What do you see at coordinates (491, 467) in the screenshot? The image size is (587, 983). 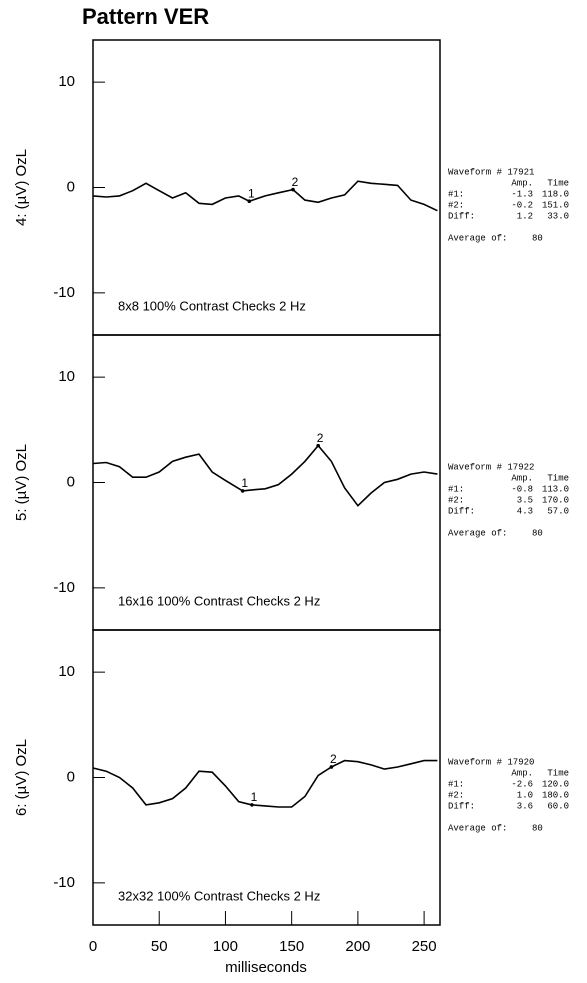 I see `waveform-id: Waveform # 17922` at bounding box center [491, 467].